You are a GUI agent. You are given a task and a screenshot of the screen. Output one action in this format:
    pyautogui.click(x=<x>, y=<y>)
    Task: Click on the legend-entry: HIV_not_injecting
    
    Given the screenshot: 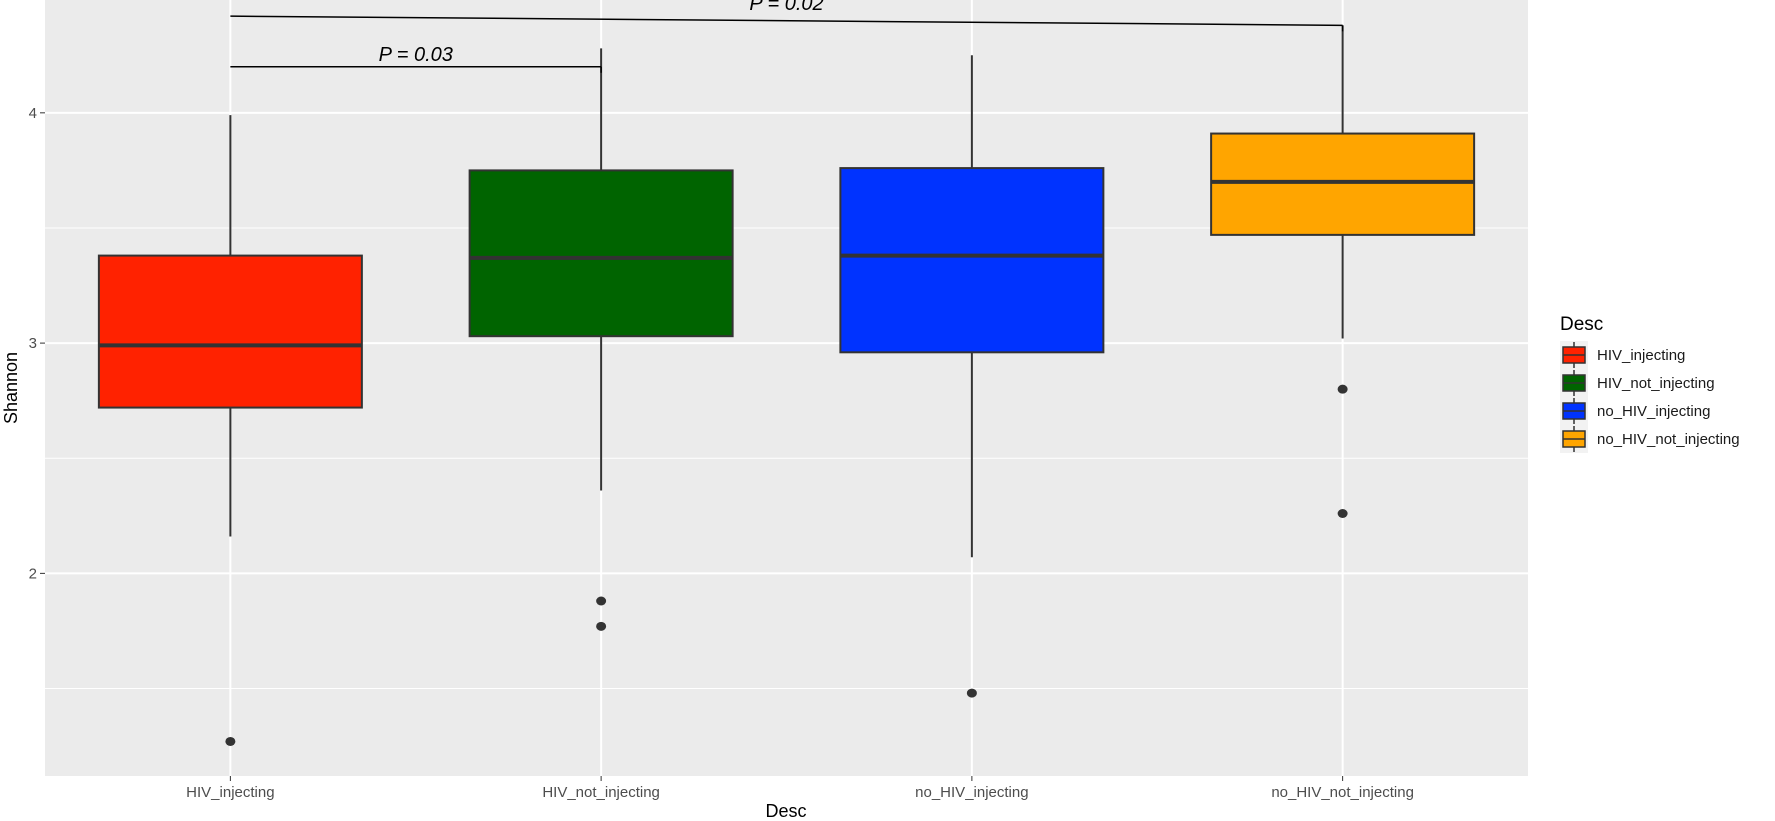 What is the action you would take?
    pyautogui.click(x=1637, y=383)
    